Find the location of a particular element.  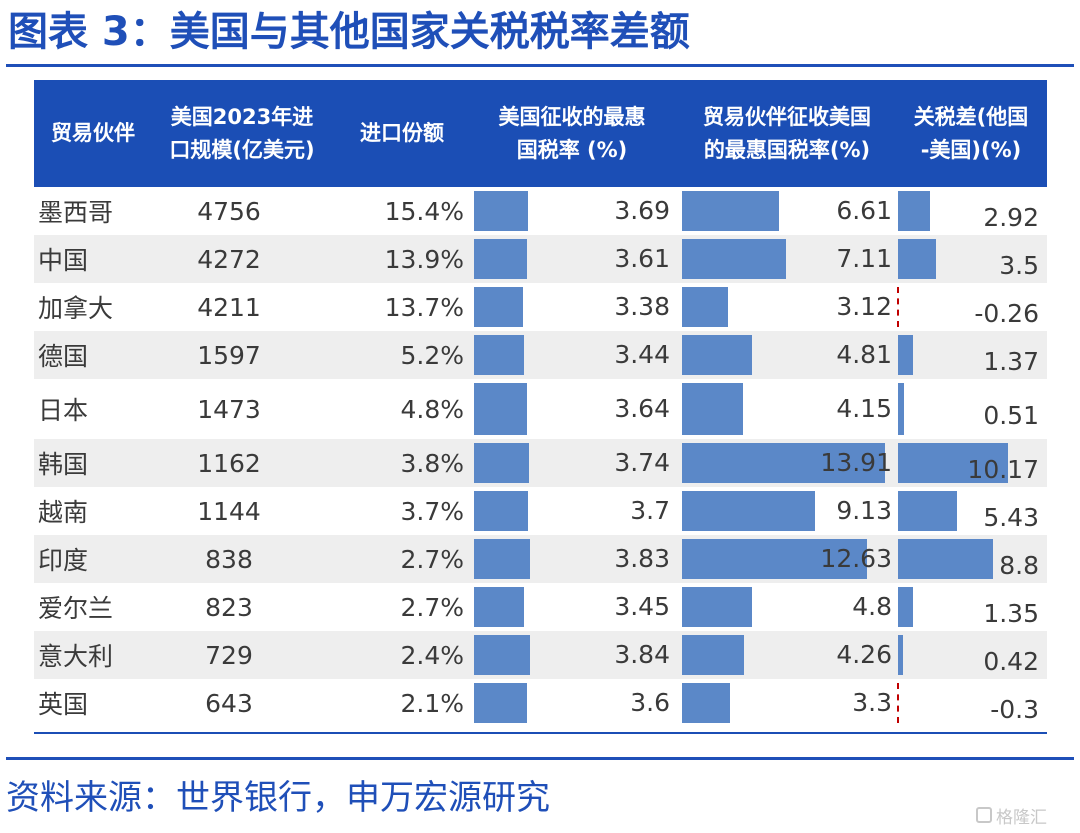

import-share: 4.8% is located at coordinates (432, 409).